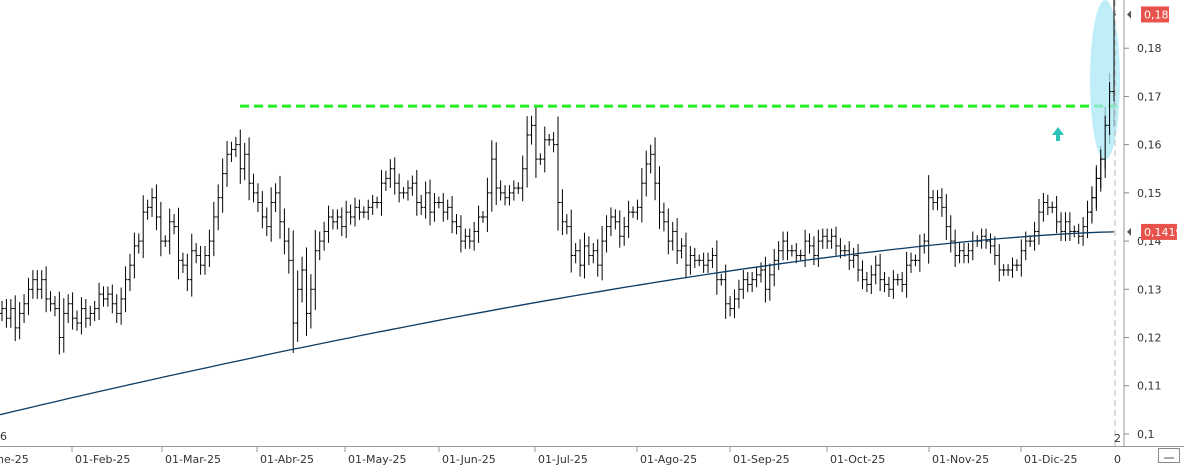 Image resolution: width=1184 pixels, height=471 pixels. Describe the element at coordinates (563, 459) in the screenshot. I see `x-tick-label: 01-Jul-25` at that location.